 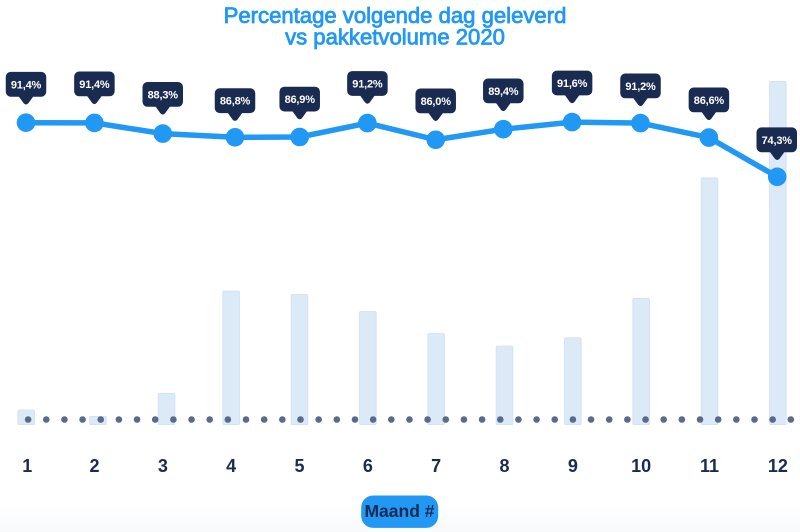 What do you see at coordinates (399, 511) in the screenshot?
I see `svg-text: Maand #` at bounding box center [399, 511].